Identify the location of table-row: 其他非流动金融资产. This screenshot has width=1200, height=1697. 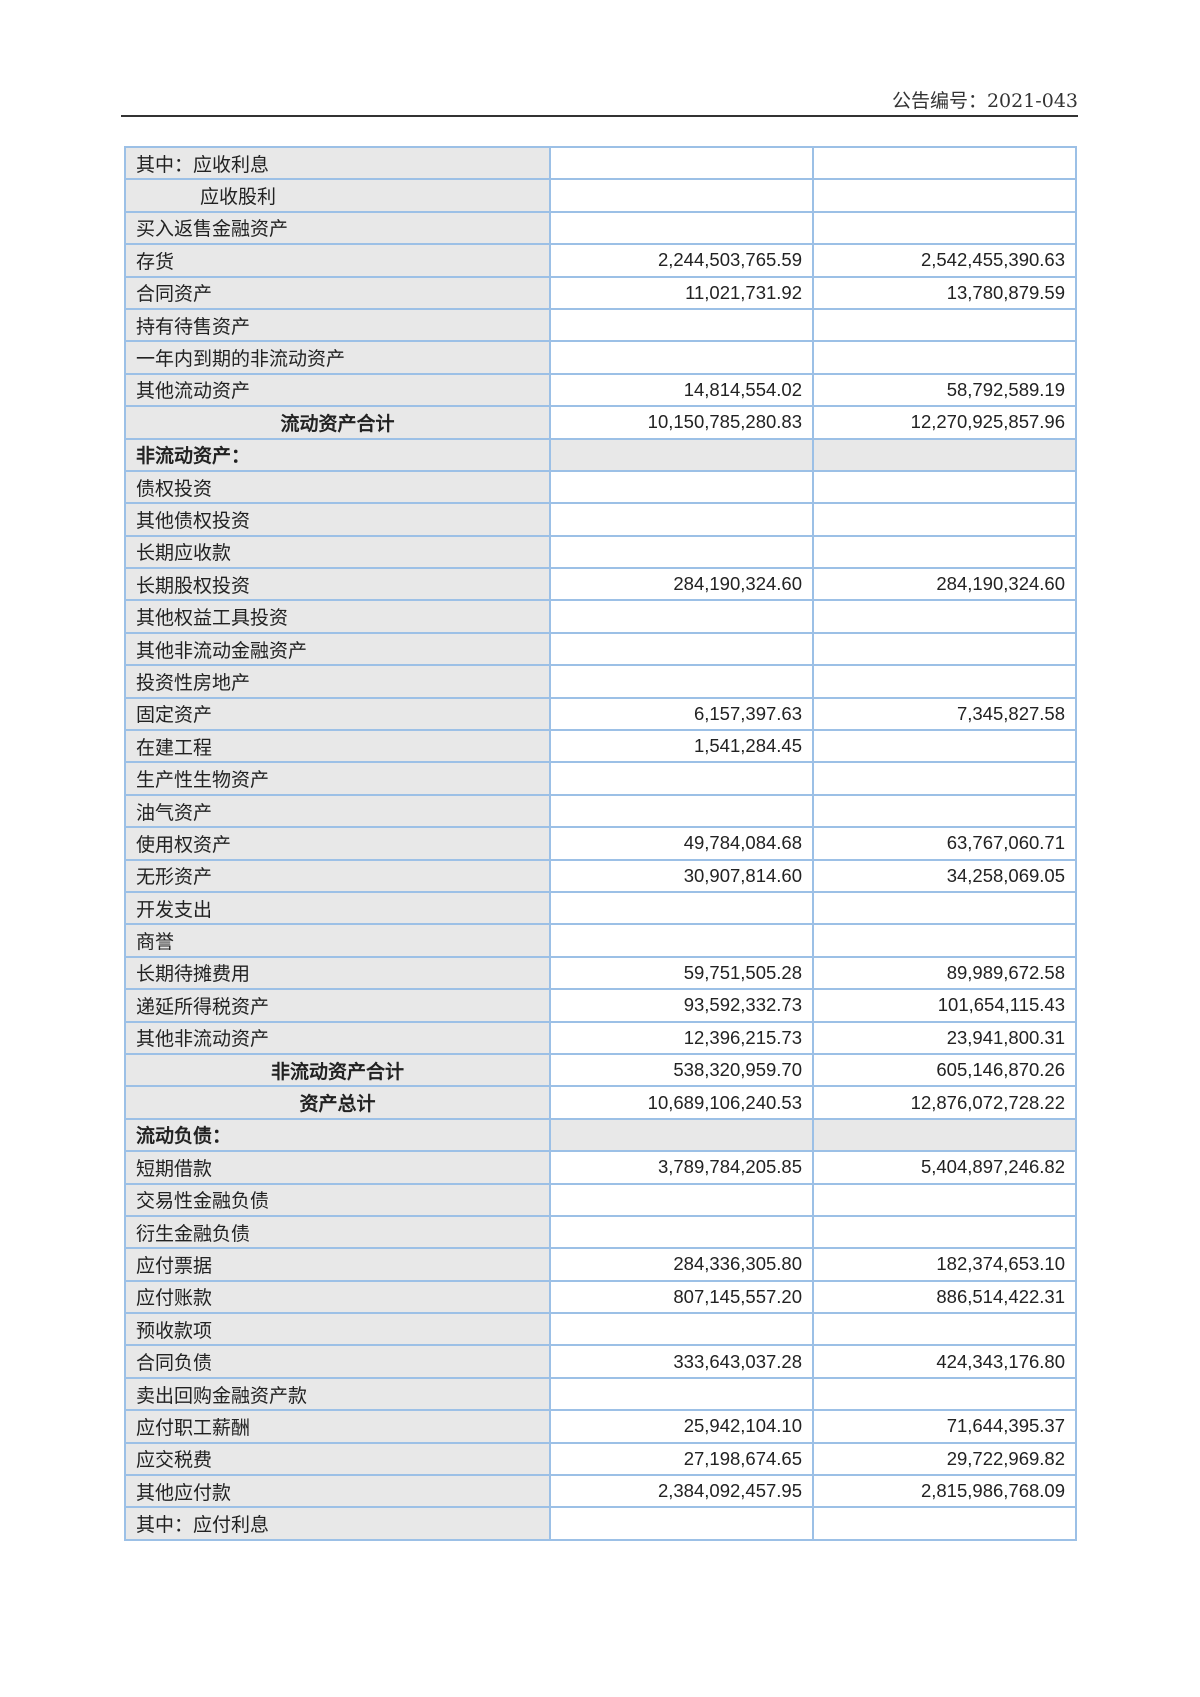
(600, 649).